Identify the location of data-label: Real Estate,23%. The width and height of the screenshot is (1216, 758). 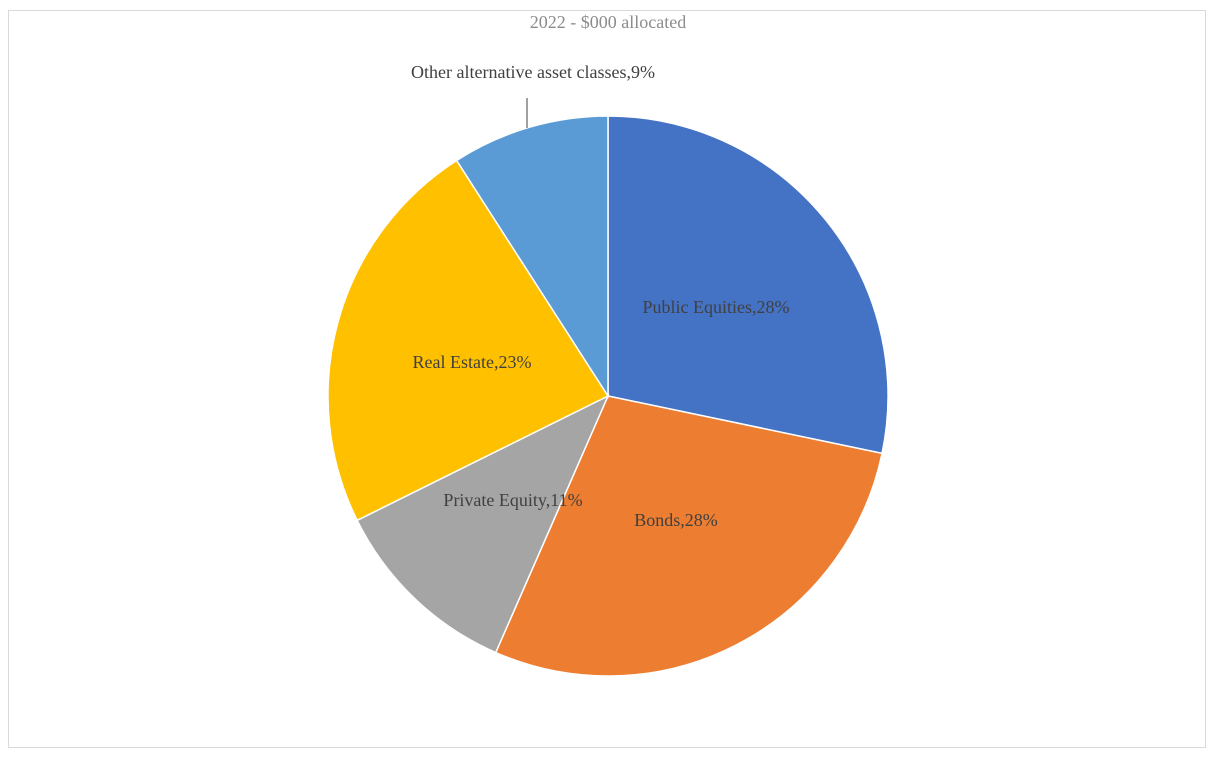
(472, 362).